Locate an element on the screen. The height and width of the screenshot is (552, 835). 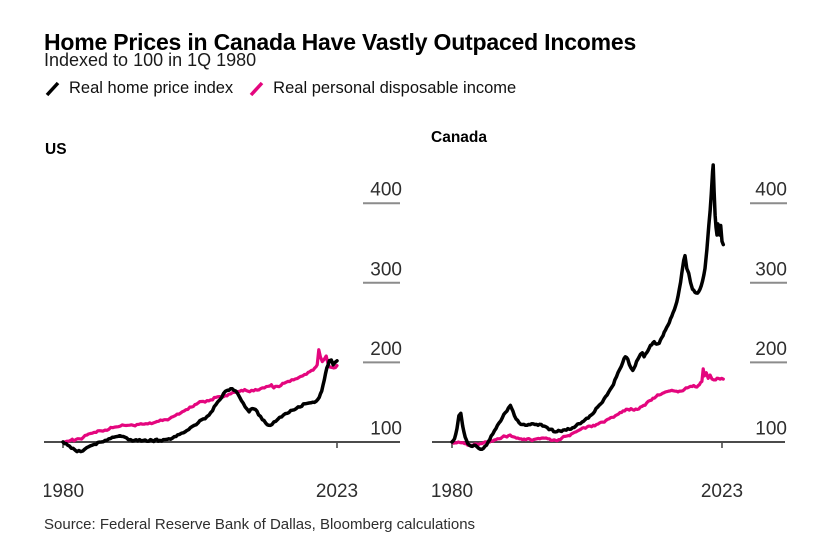
panel-title-canada: Canada is located at coordinates (459, 137).